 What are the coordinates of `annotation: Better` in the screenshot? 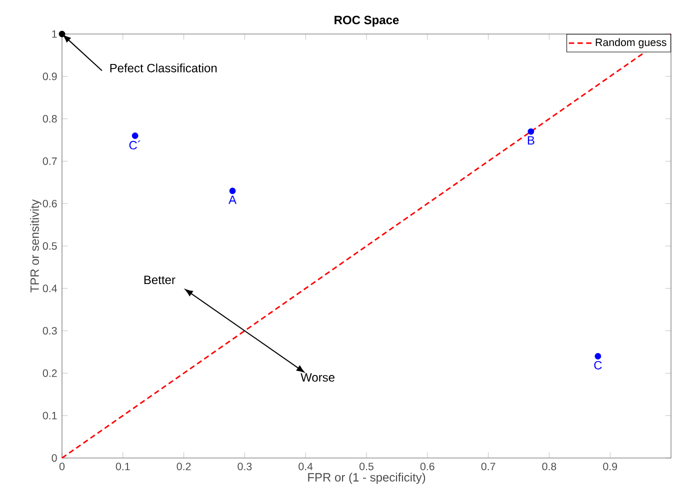 It's located at (160, 280).